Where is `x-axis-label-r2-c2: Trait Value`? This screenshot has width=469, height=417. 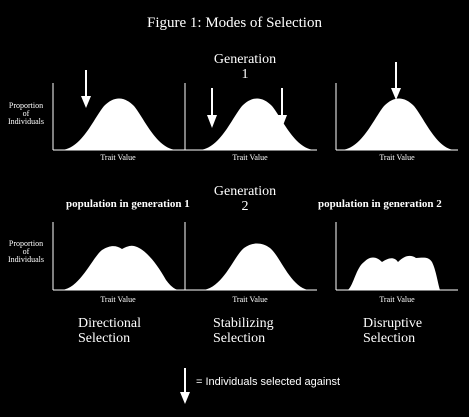 x-axis-label-r2-c2: Trait Value is located at coordinates (250, 299).